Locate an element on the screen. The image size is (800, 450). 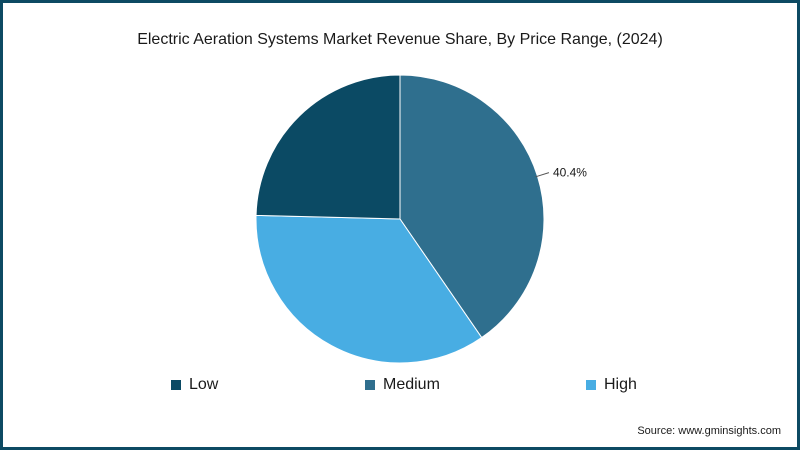
legend-item-medium: Medium is located at coordinates (402, 385).